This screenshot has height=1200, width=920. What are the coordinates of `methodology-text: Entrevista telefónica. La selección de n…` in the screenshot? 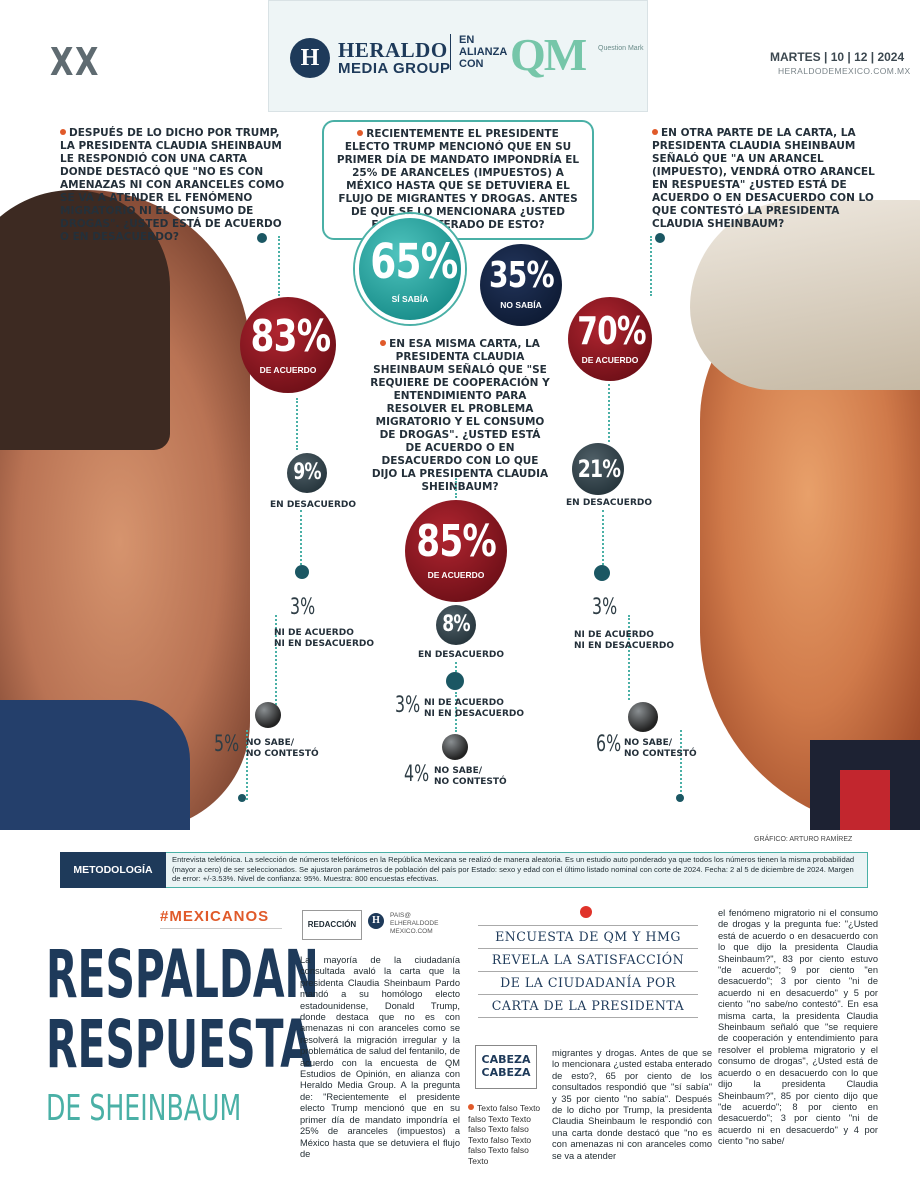 It's located at (513, 869).